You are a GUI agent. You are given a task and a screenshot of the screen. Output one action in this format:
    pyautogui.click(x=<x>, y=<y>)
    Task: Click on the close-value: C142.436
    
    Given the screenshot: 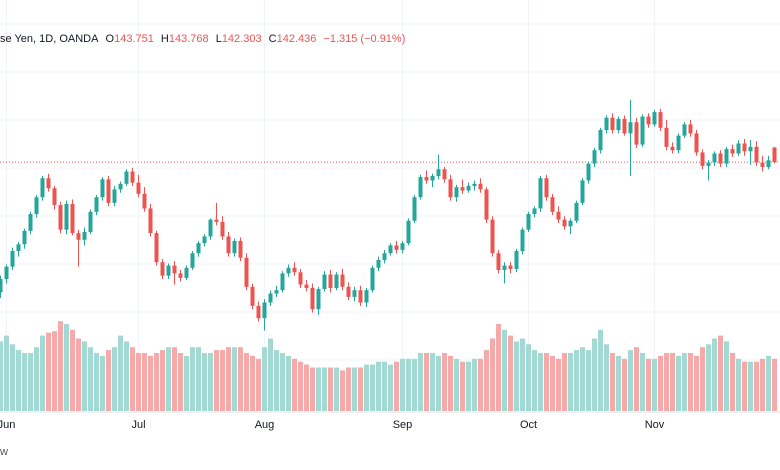 What is the action you would take?
    pyautogui.click(x=292, y=39)
    